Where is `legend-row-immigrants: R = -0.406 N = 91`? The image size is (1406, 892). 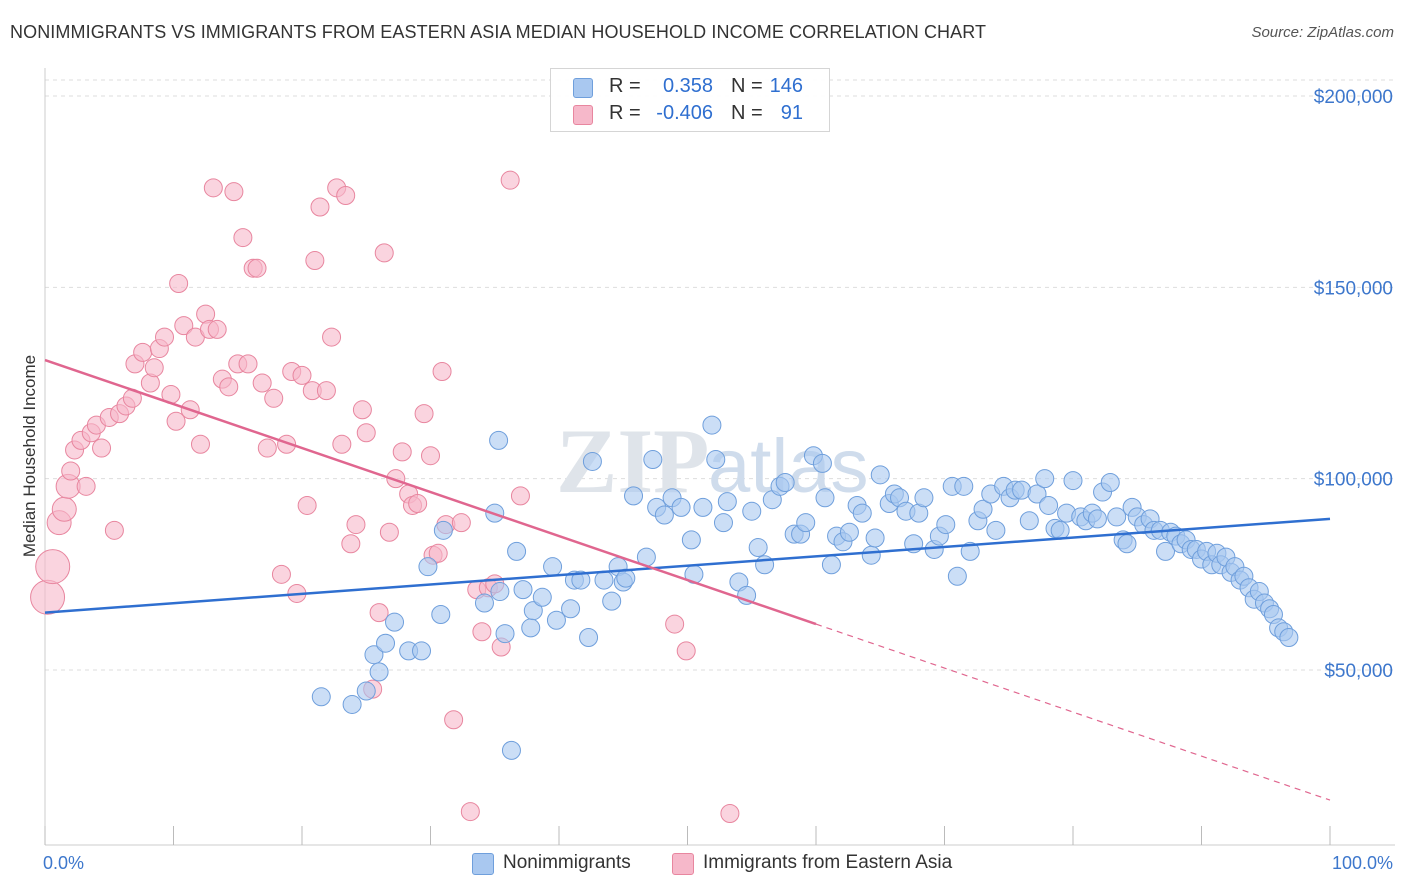 legend-row-immigrants: R = -0.406 N = 91 is located at coordinates (690, 114).